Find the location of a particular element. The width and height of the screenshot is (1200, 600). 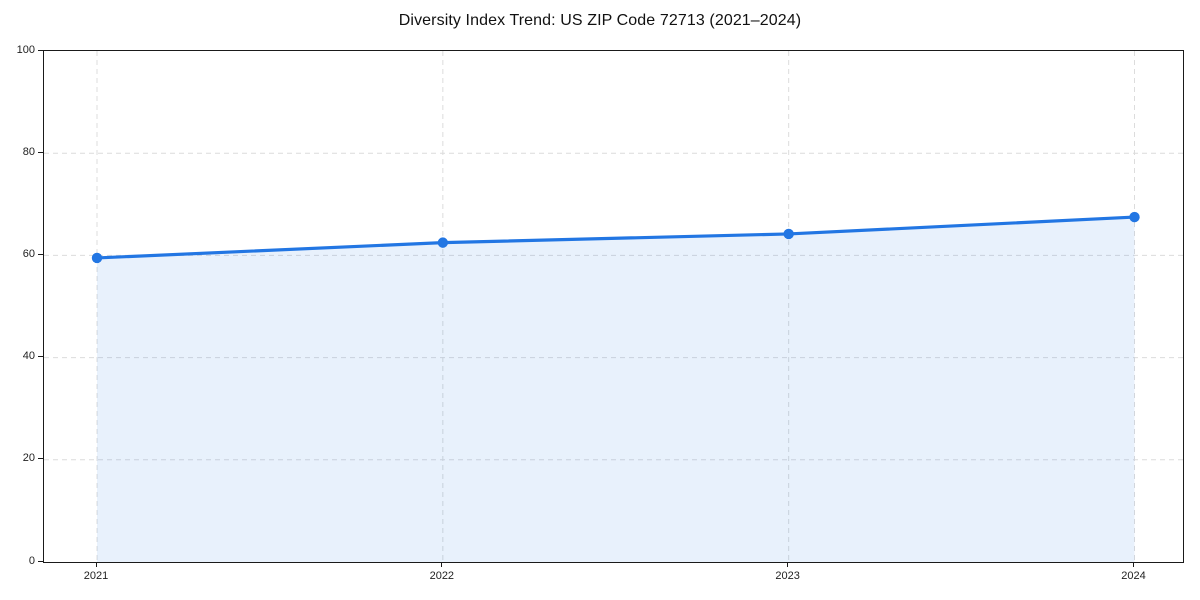

y-tick-label: 100 is located at coordinates (25, 49).